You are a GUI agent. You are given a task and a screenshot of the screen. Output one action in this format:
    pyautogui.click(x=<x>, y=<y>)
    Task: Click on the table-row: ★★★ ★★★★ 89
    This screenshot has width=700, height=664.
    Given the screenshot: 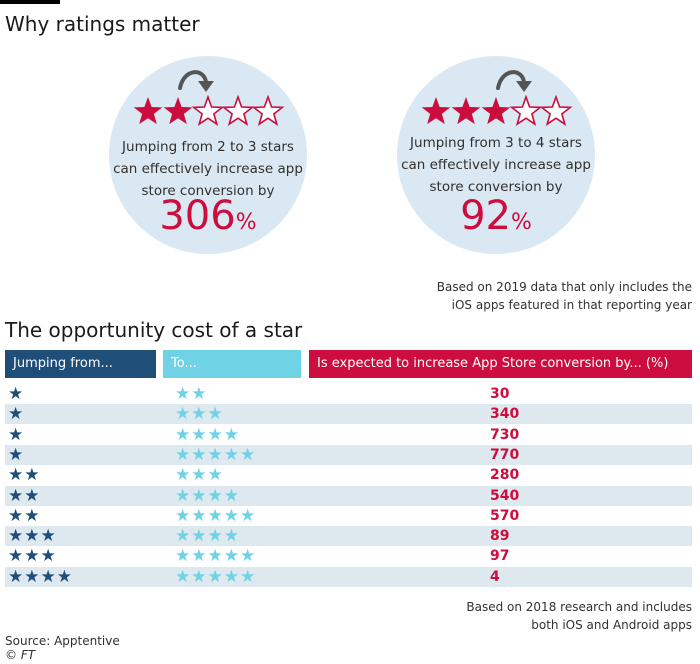 What is the action you would take?
    pyautogui.click(x=348, y=536)
    